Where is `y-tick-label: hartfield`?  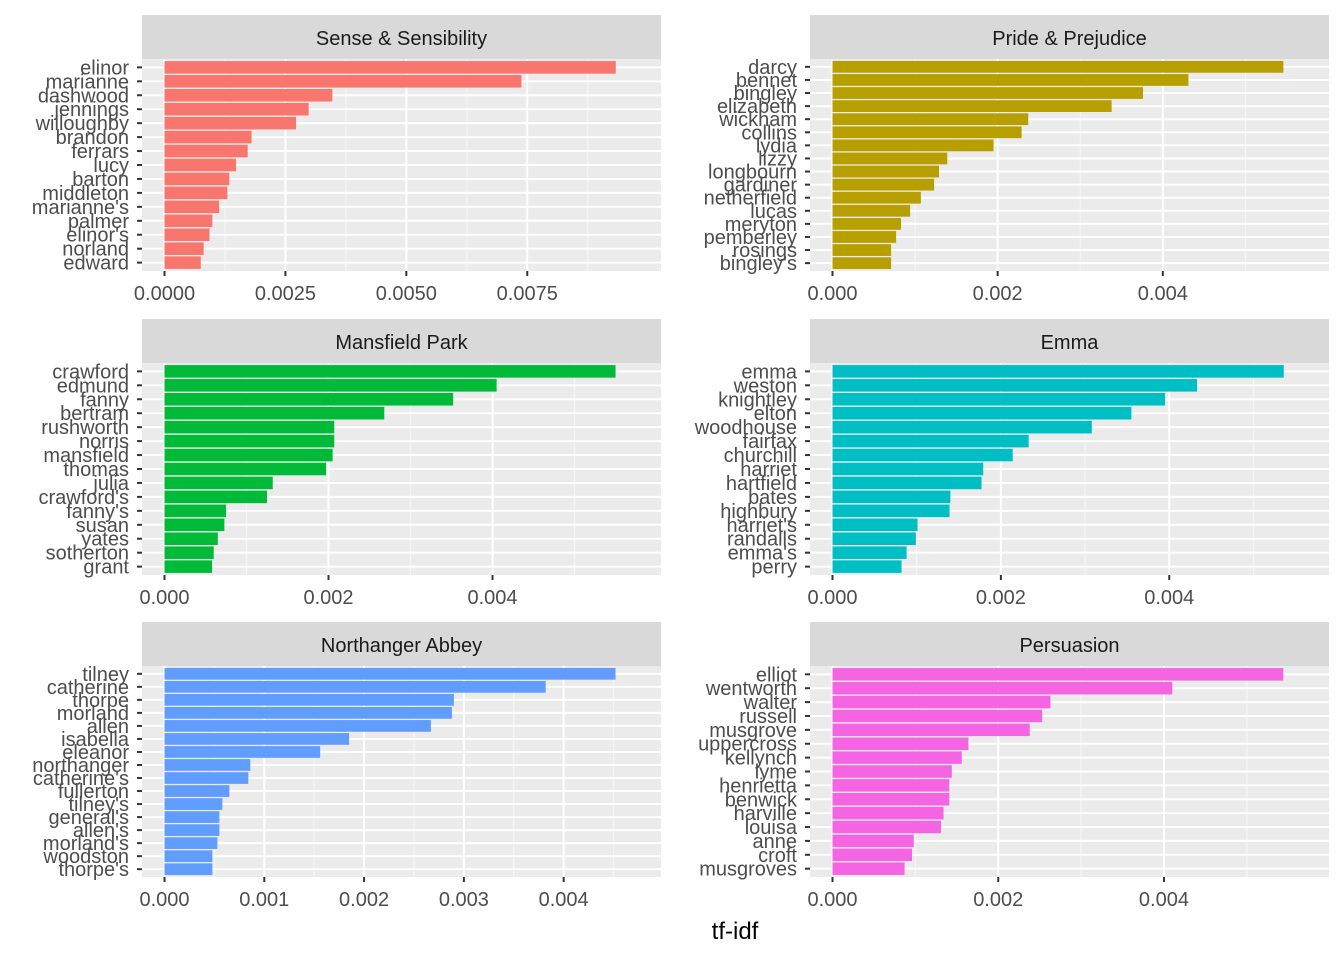 y-tick-label: hartfield is located at coordinates (761, 484).